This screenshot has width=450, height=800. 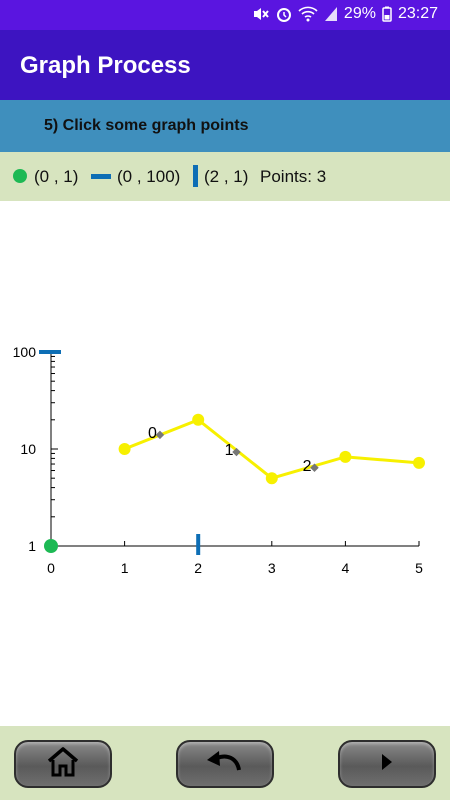 What do you see at coordinates (308, 14) in the screenshot?
I see `wifi-icon` at bounding box center [308, 14].